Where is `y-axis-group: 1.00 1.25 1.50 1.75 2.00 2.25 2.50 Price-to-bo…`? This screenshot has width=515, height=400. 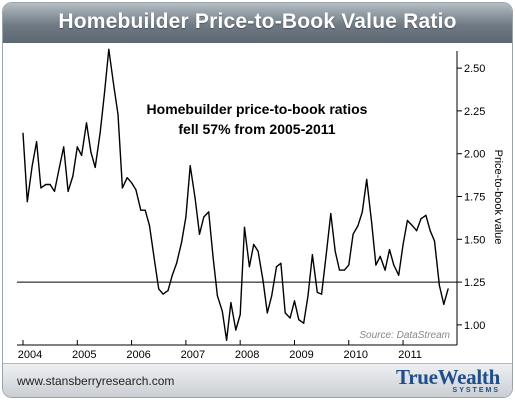
y-axis-group: 1.00 1.25 1.50 1.75 2.00 2.25 2.50 Price-to-bo… is located at coordinates (480, 198).